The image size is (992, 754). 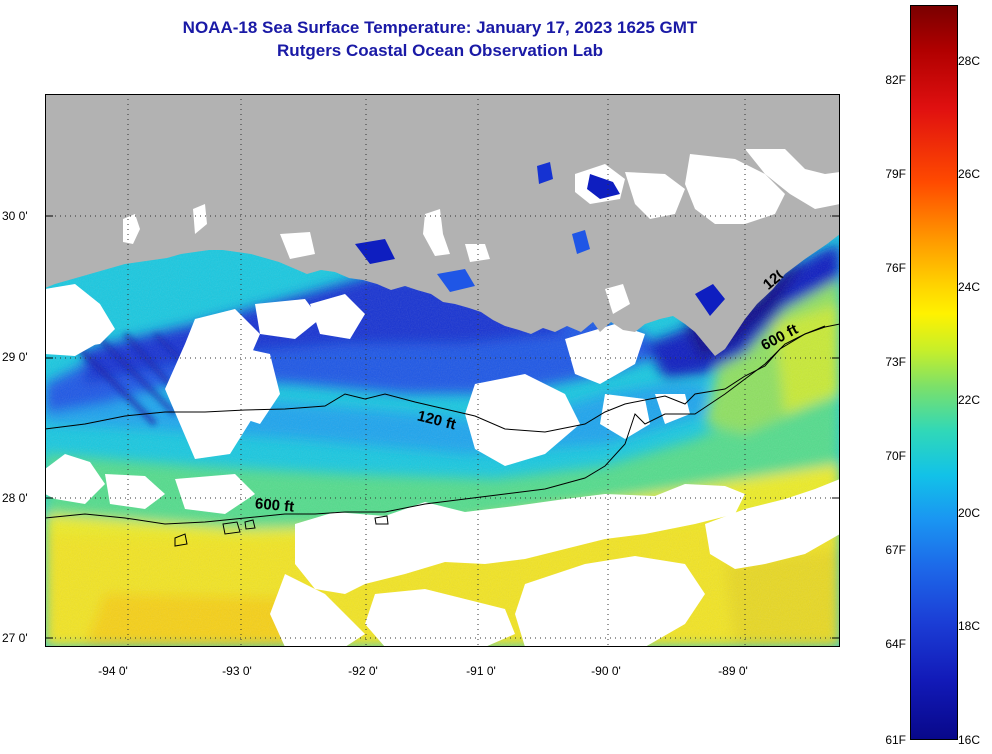 I want to click on colorbar-tick-67f: 67F, so click(x=895, y=550).